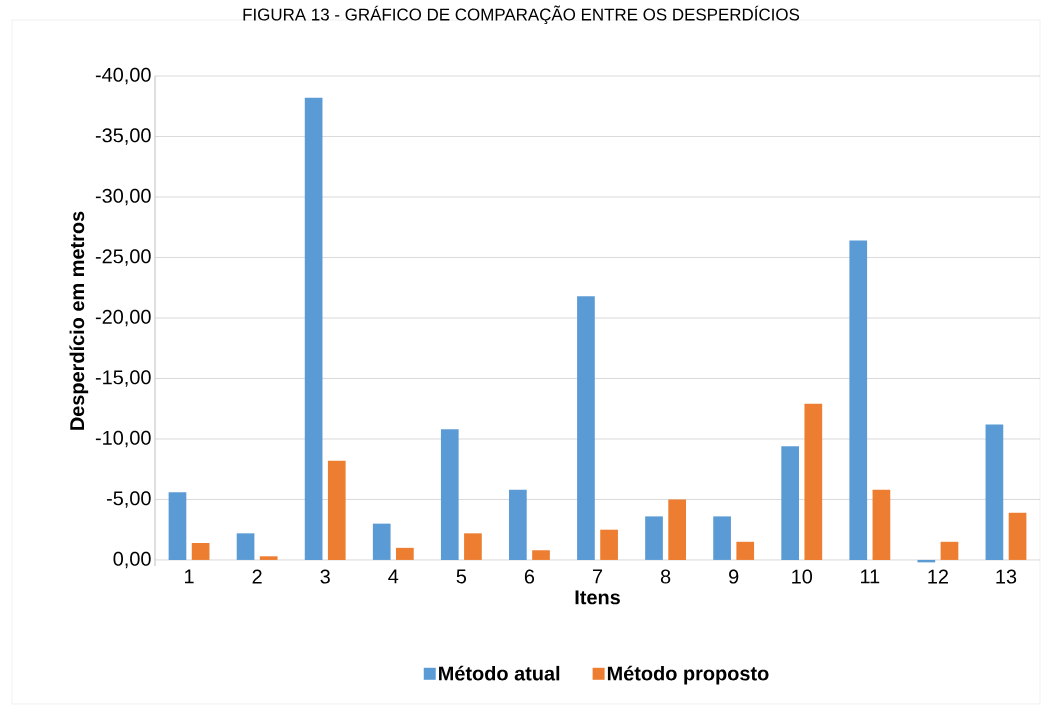  Describe the element at coordinates (461, 576) in the screenshot. I see `x-tick-label: 5` at that location.